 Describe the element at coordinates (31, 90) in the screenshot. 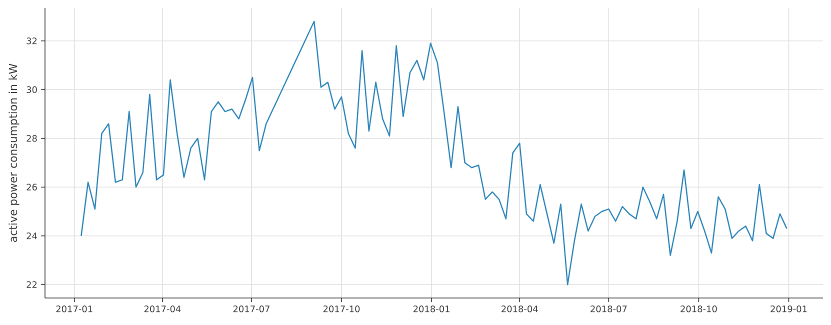

I see `y-tick-label: 30` at that location.